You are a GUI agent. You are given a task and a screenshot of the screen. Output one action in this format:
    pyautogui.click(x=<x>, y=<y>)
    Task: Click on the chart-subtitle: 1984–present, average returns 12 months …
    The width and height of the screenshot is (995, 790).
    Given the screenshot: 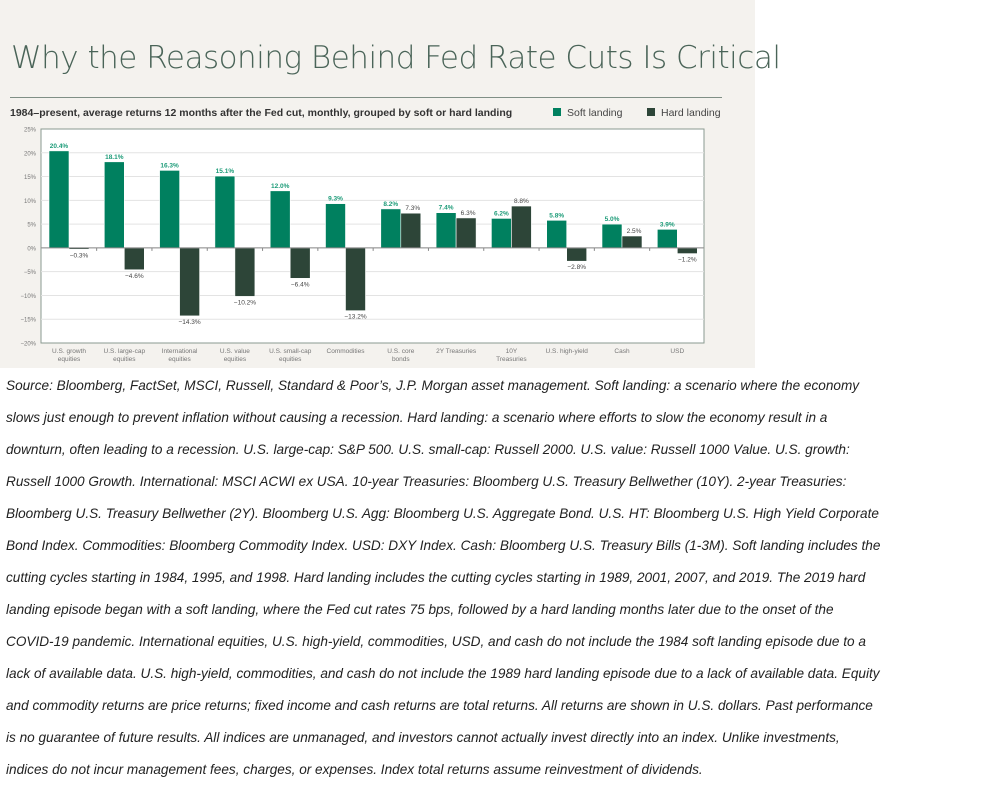 What is the action you would take?
    pyautogui.click(x=261, y=113)
    